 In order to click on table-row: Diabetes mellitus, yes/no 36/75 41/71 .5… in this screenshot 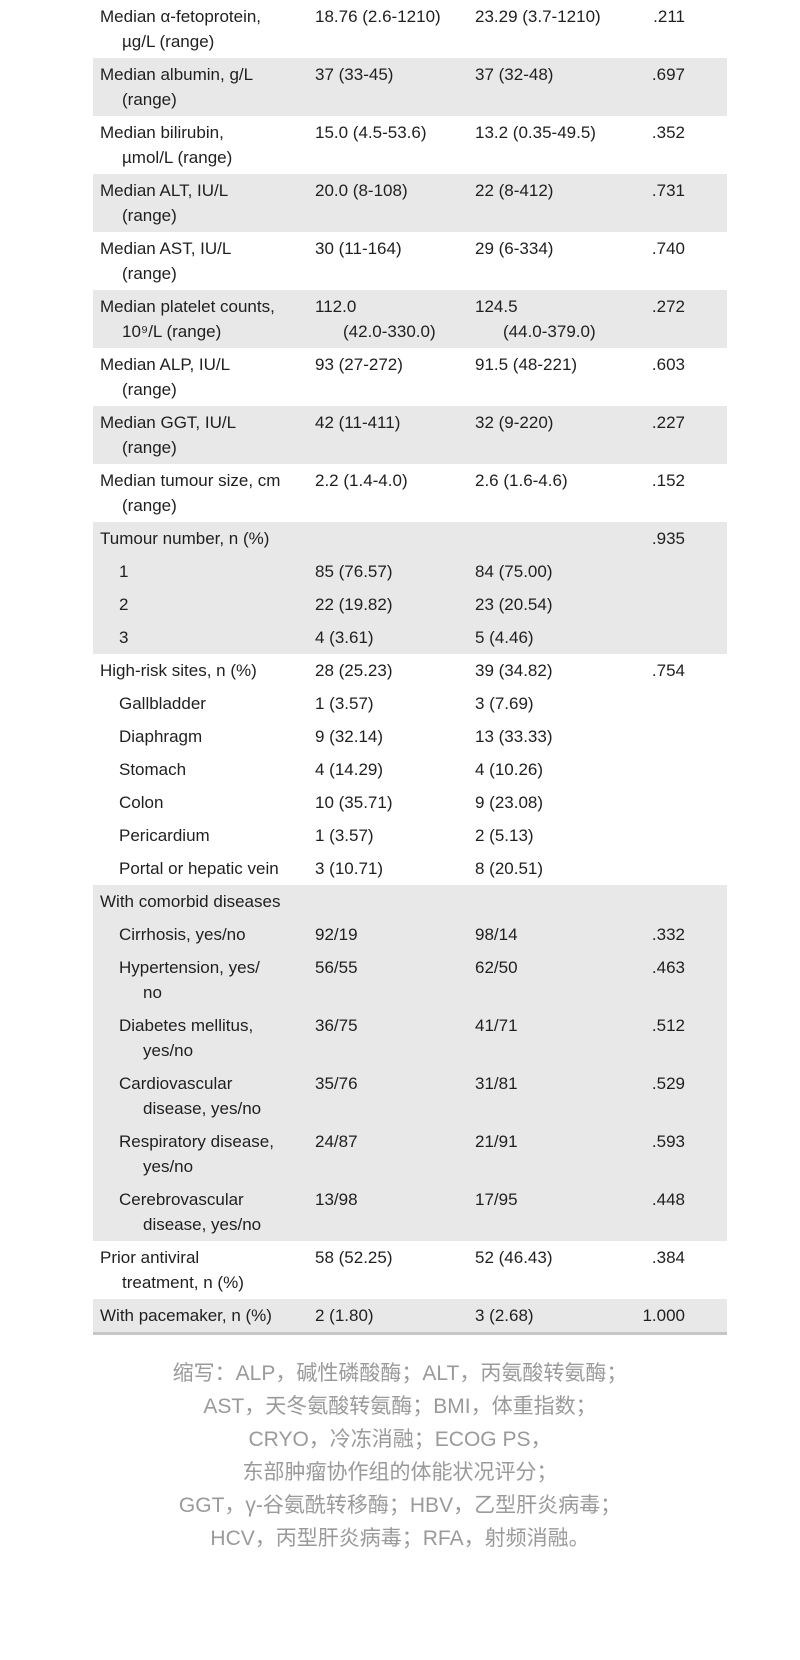, I will do `click(410, 1038)`.